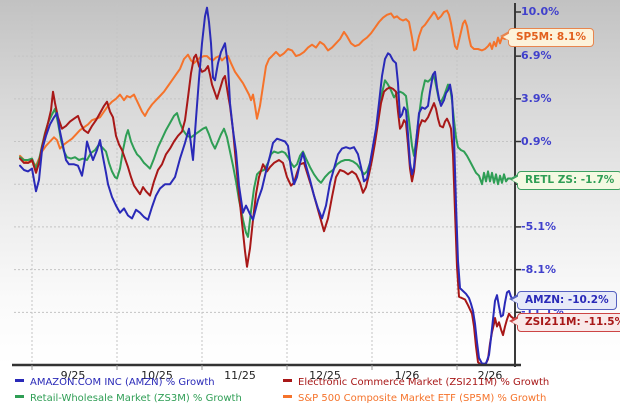  Describe the element at coordinates (136, 398) in the screenshot. I see `legend-label: Retail-Wholesale Market (ZS3M) % Growth` at that location.